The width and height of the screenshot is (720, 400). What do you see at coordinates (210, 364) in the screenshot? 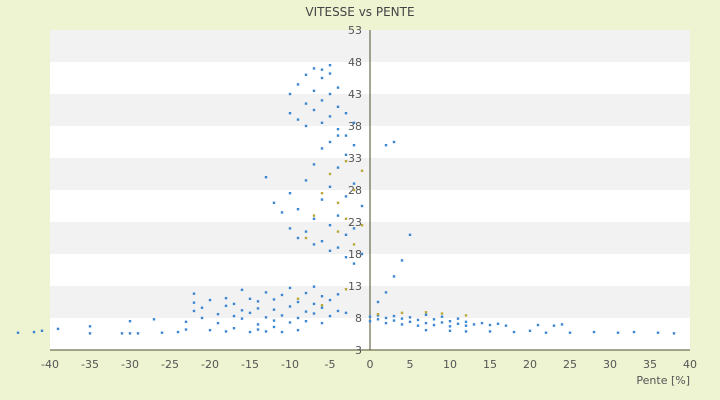
I see `x-tick-label: -20` at bounding box center [210, 364].